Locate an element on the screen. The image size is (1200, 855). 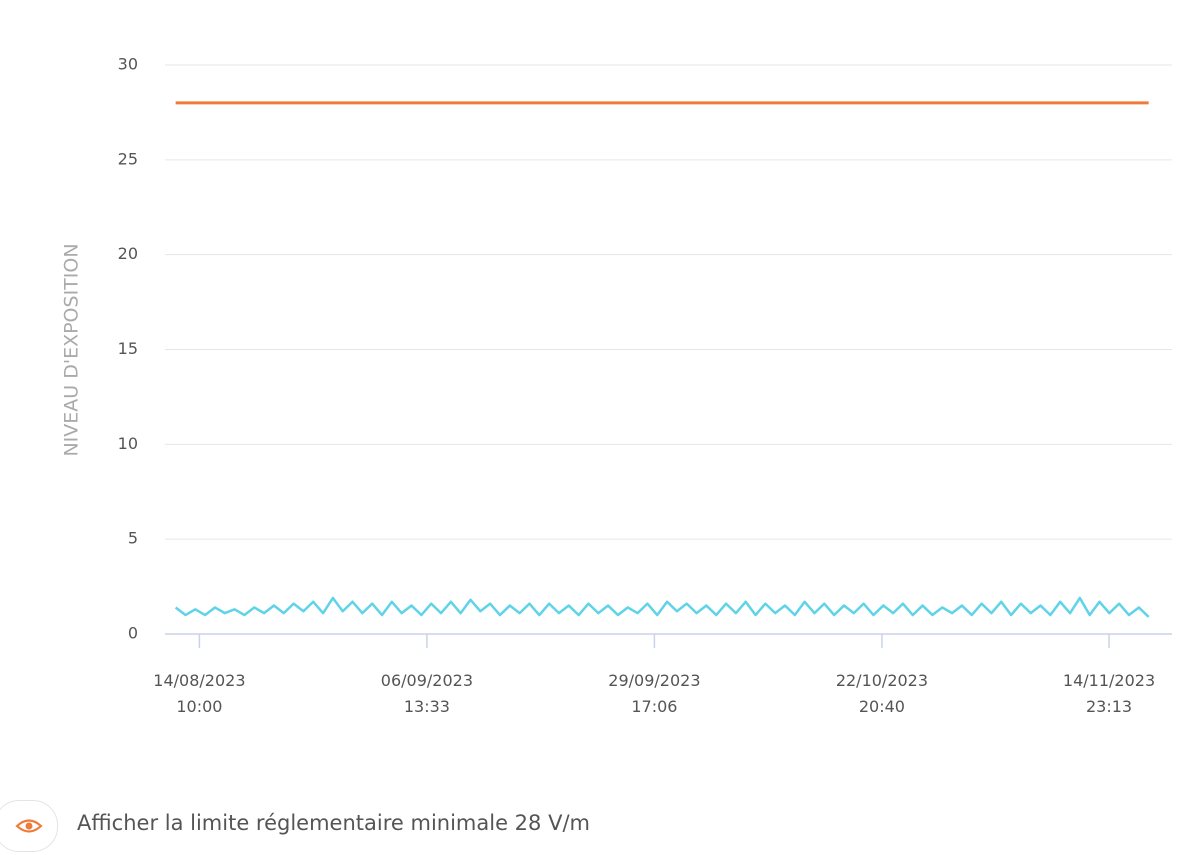
y-tick-label: 25 is located at coordinates (128, 158).